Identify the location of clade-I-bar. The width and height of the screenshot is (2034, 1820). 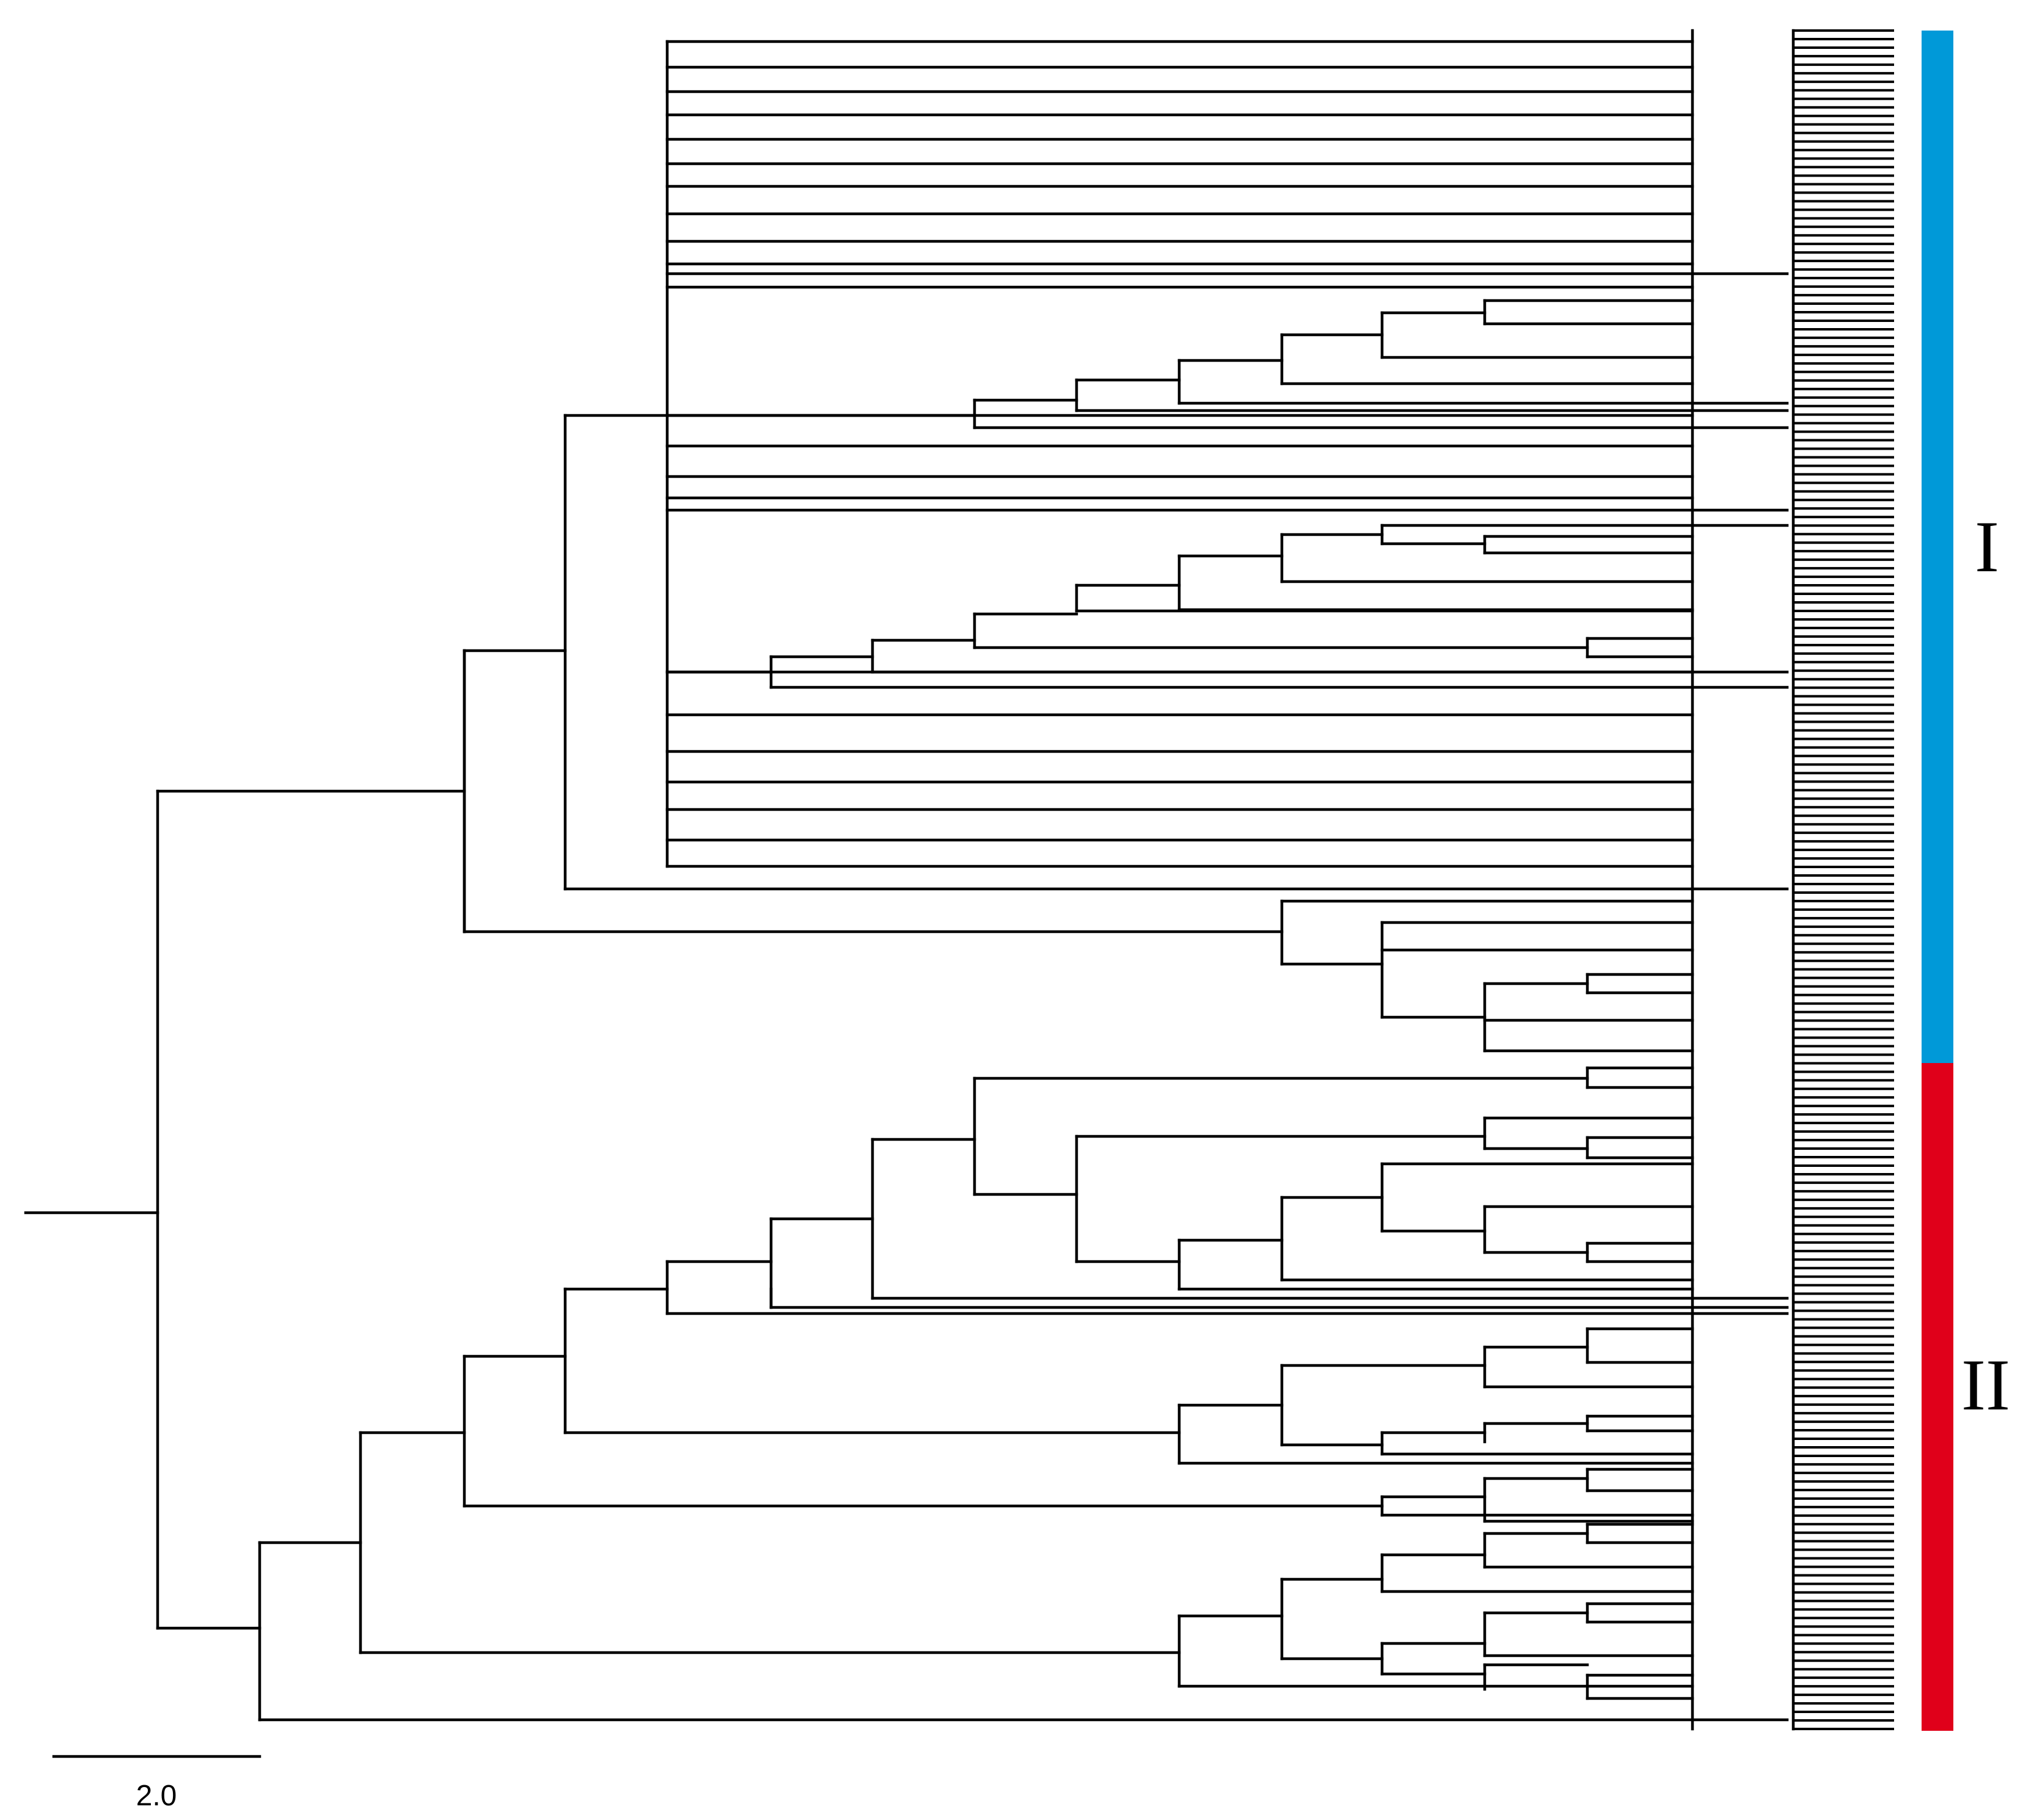
(1937, 547).